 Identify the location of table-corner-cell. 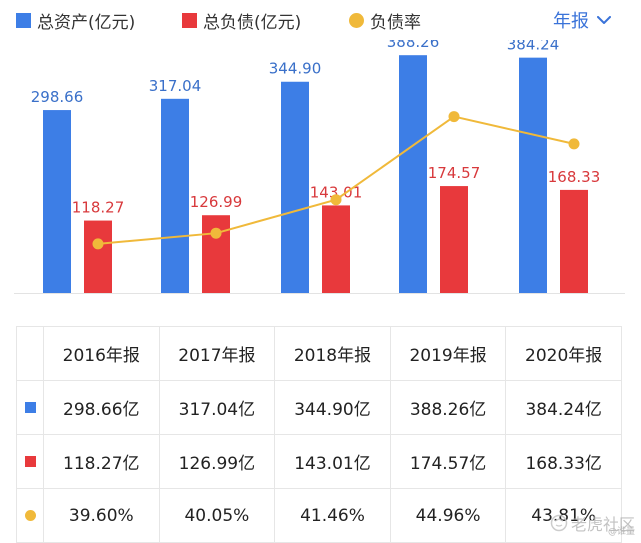
(30, 353).